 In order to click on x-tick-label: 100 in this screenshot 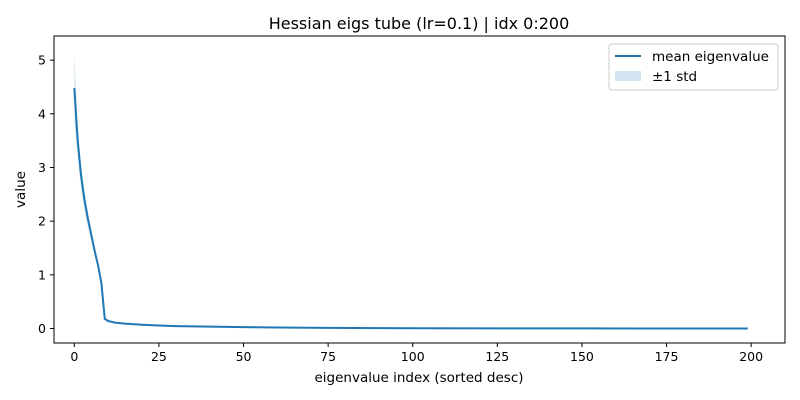, I will do `click(413, 356)`.